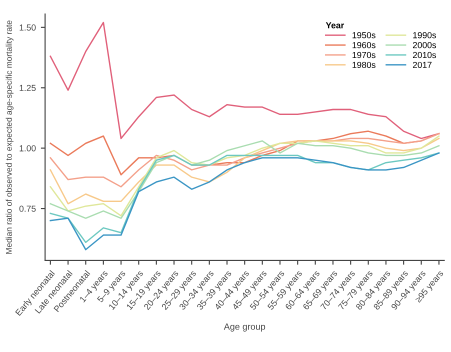 Image resolution: width=451 pixels, height=352 pixels. What do you see at coordinates (424, 45) in the screenshot?
I see `legend-label: 2000s` at bounding box center [424, 45].